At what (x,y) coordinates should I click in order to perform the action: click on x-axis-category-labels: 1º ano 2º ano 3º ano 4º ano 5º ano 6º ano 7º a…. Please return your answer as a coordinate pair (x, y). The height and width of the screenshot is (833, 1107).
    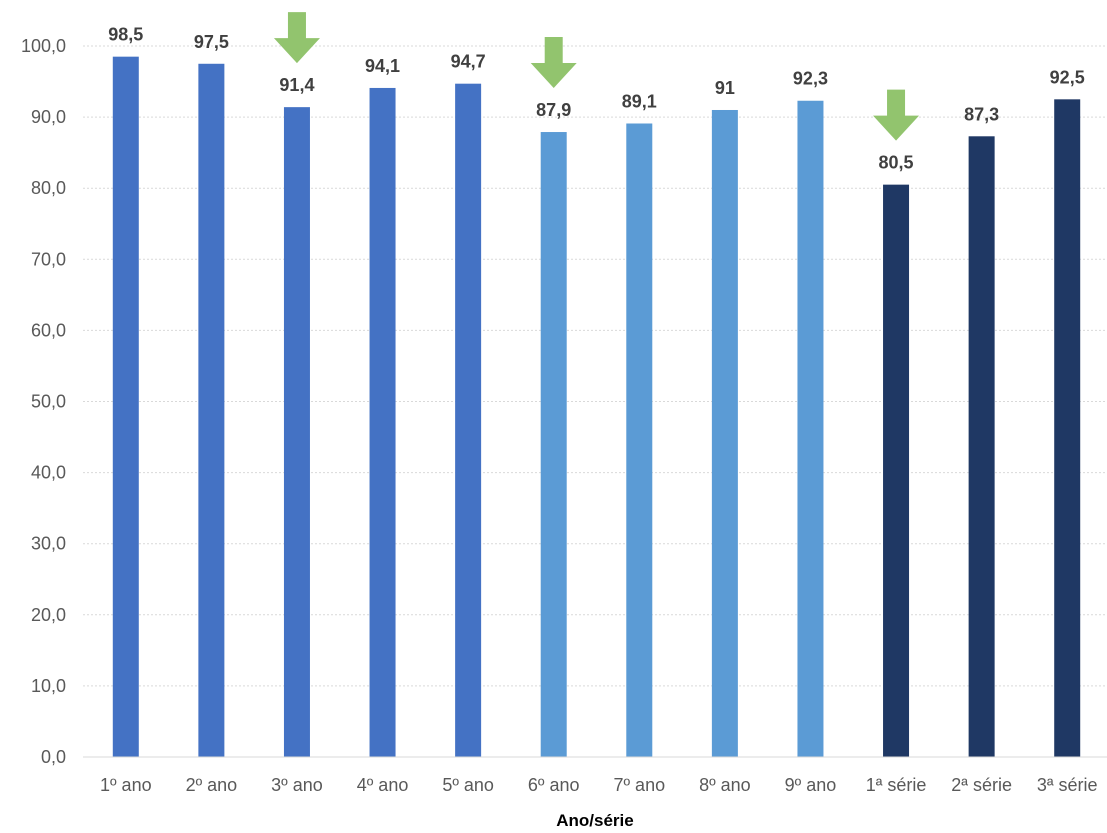
    Looking at the image, I should click on (599, 785).